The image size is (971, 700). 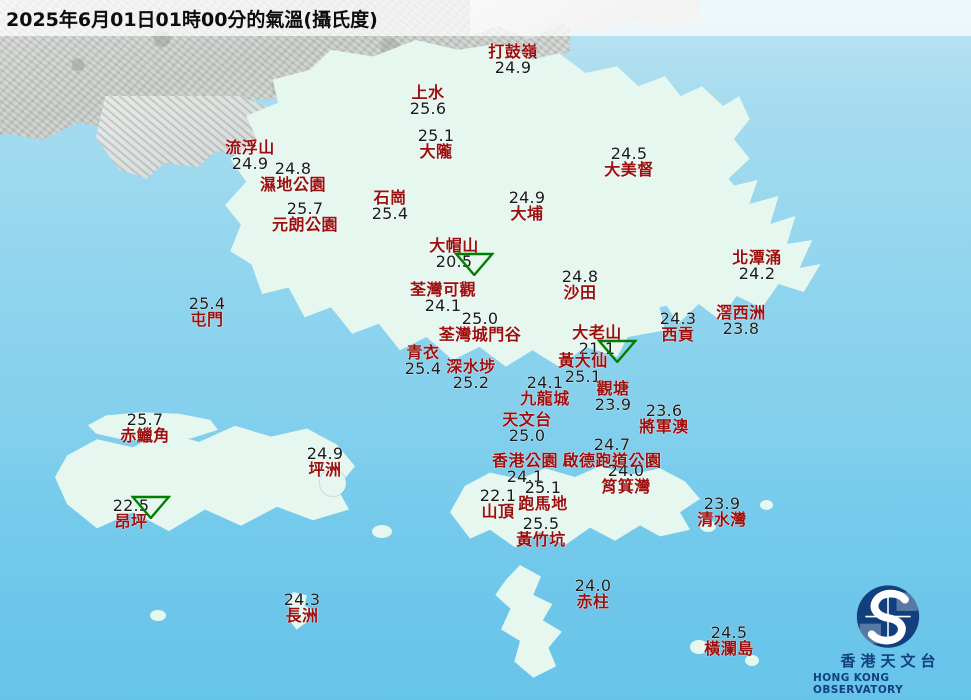 I want to click on weather-station: 24.8 濕地公園, so click(x=293, y=177).